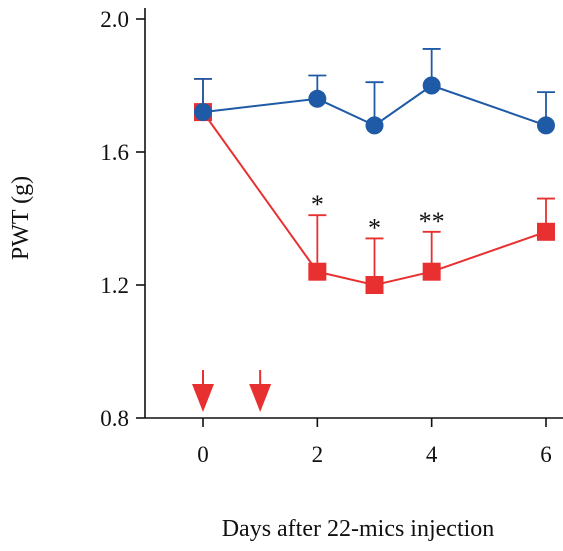 Image resolution: width=563 pixels, height=551 pixels. What do you see at coordinates (546, 454) in the screenshot?
I see `x-tick-label: 6` at bounding box center [546, 454].